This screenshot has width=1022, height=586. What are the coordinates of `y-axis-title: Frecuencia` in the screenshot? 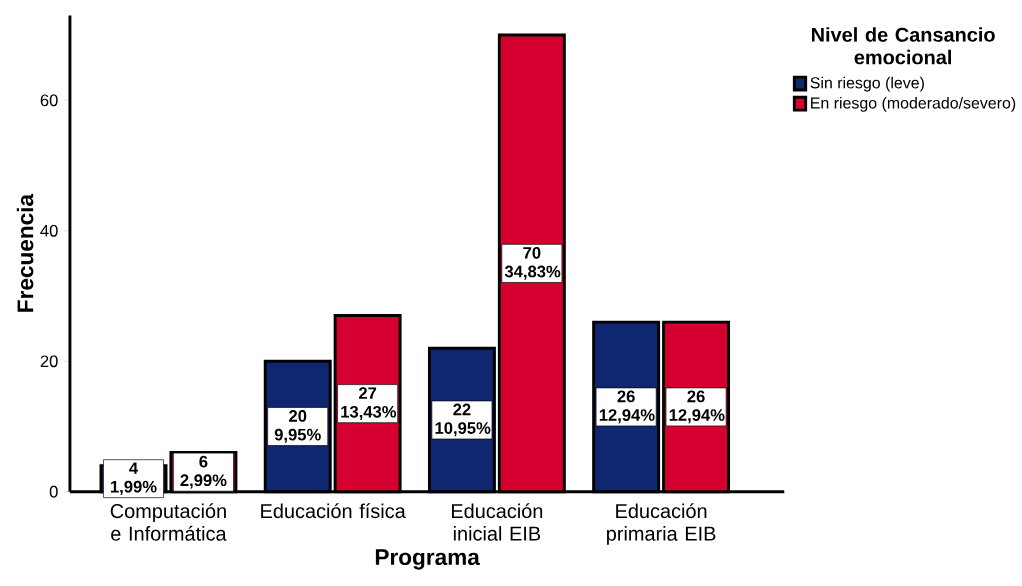 It's located at (25, 252).